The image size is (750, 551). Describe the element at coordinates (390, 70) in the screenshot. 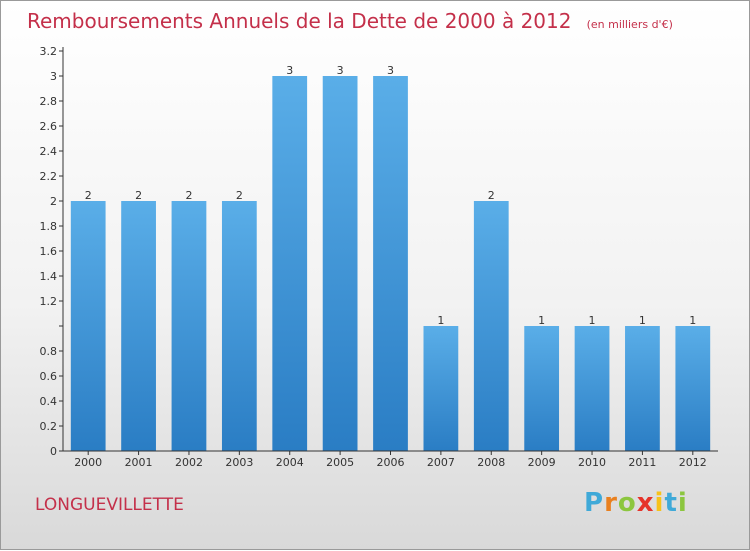

I see `data-label-2006: 3` at that location.